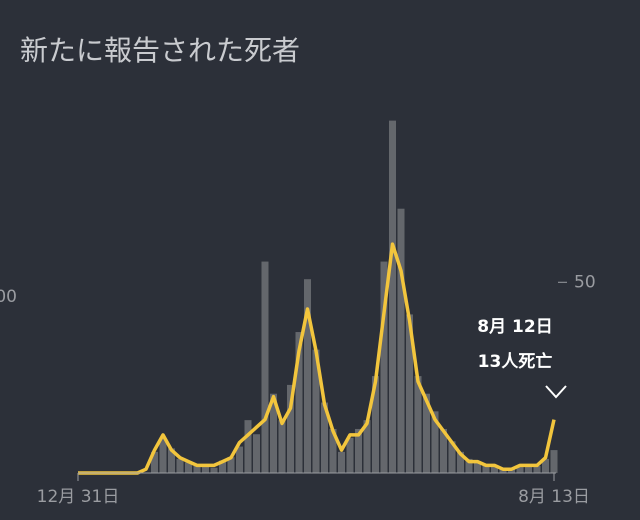 The height and width of the screenshot is (520, 640). What do you see at coordinates (160, 50) in the screenshot?
I see `chart-title: 新たに報告された死者` at bounding box center [160, 50].